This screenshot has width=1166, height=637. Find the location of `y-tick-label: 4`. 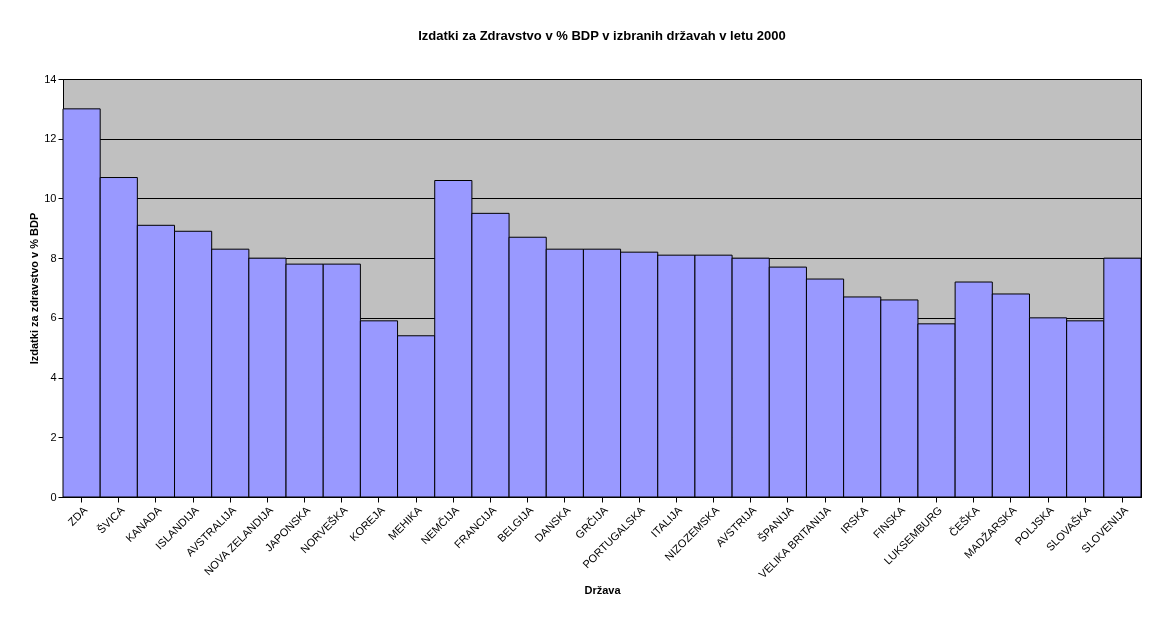

y-tick-label: 4 is located at coordinates (53, 377).